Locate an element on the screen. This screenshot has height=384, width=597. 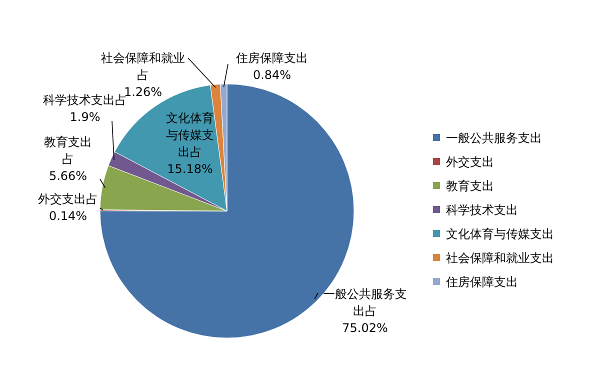
legend-label: 外交支出 is located at coordinates (470, 162).